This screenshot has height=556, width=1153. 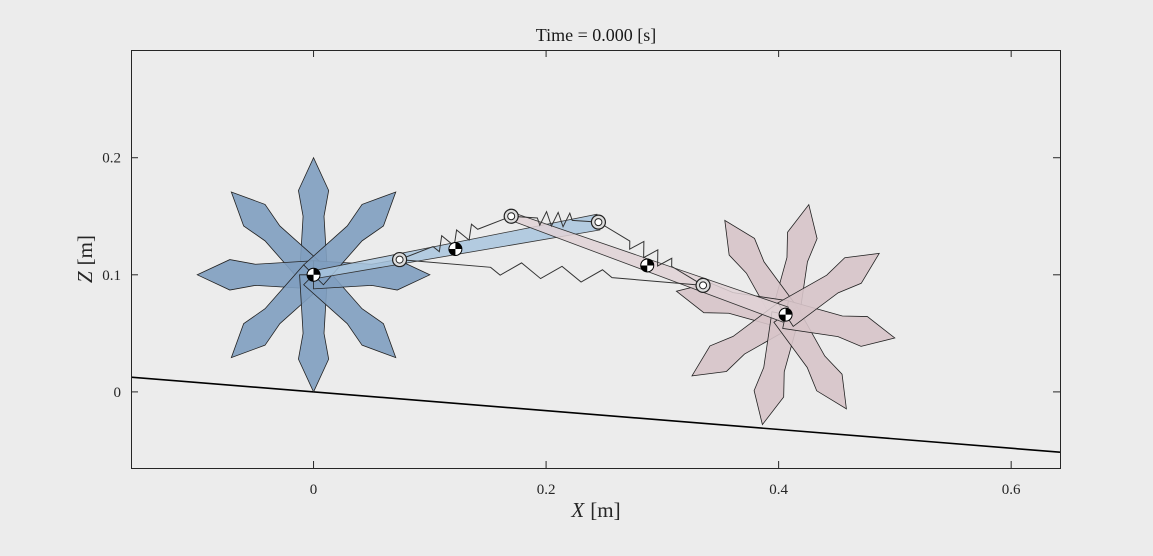 What do you see at coordinates (546, 490) in the screenshot?
I see `x-tick-label: 0.2` at bounding box center [546, 490].